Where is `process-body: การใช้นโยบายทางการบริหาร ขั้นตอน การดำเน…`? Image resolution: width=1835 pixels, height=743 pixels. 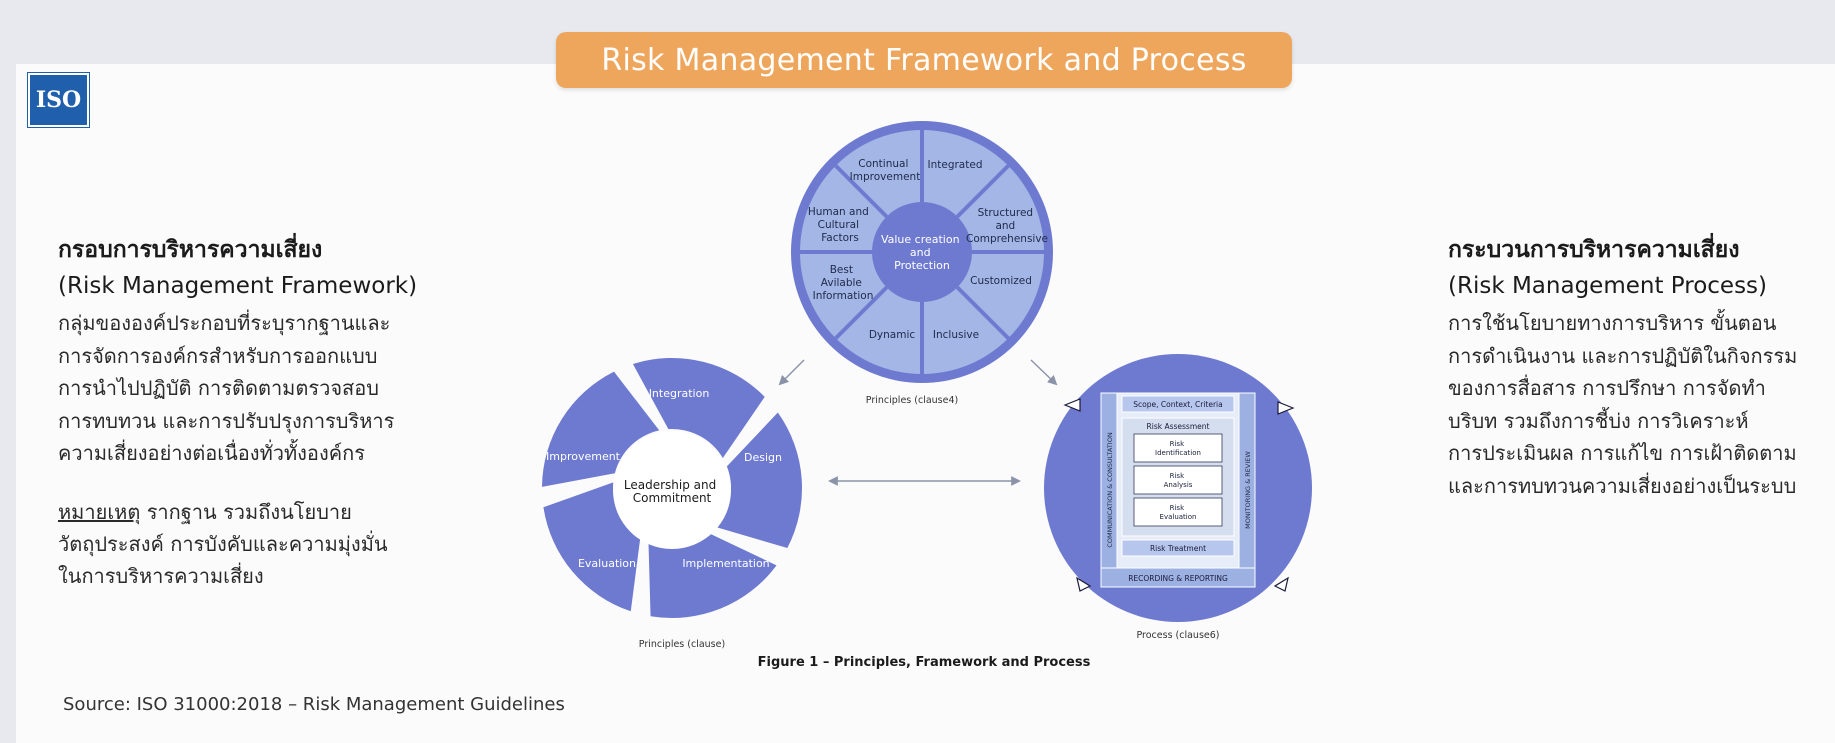
process-body: การใช้นโยบายทางการบริหาร ขั้นตอน การดำเน… is located at coordinates (1638, 404).